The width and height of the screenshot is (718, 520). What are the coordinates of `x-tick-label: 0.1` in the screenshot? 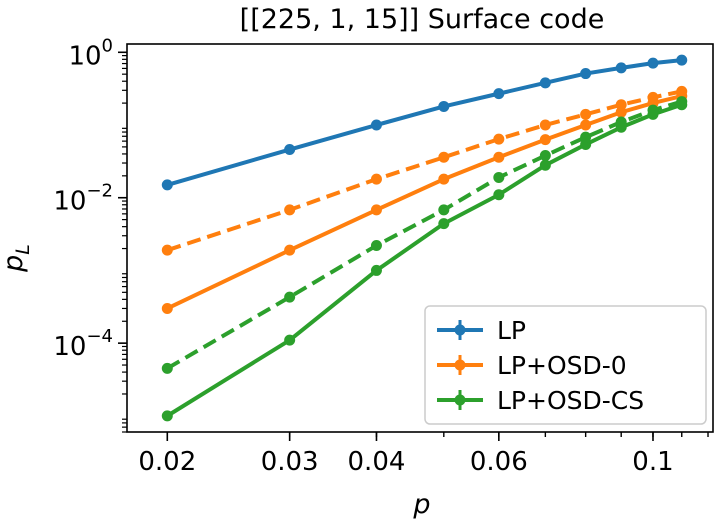 It's located at (652, 462).